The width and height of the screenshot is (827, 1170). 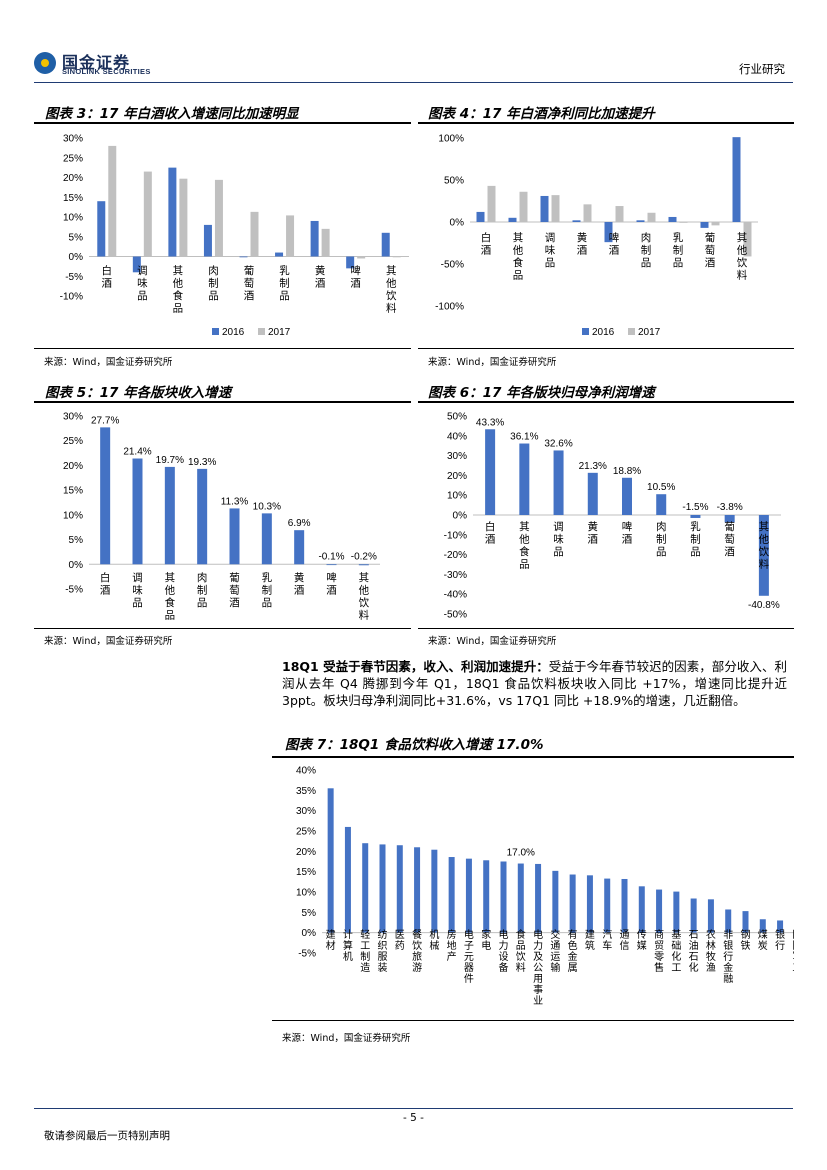 What do you see at coordinates (170, 460) in the screenshot?
I see `fig5-data-label: 19.7%` at bounding box center [170, 460].